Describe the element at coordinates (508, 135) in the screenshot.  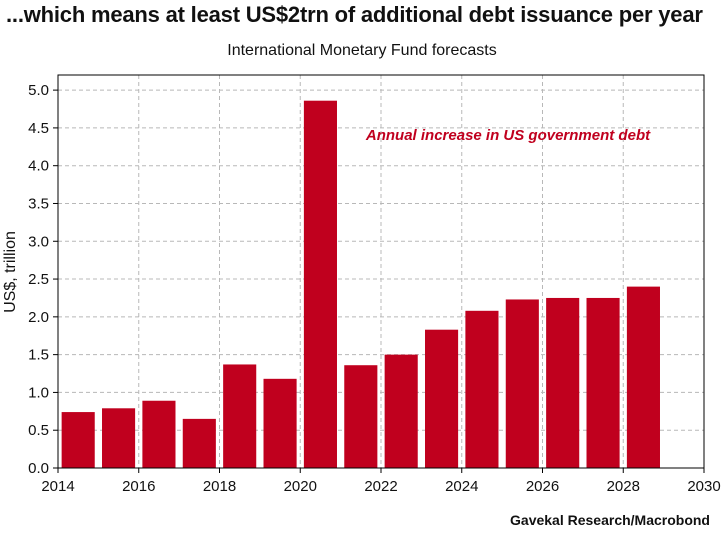
I see `series-annotation: Annual increase in US government debt` at that location.